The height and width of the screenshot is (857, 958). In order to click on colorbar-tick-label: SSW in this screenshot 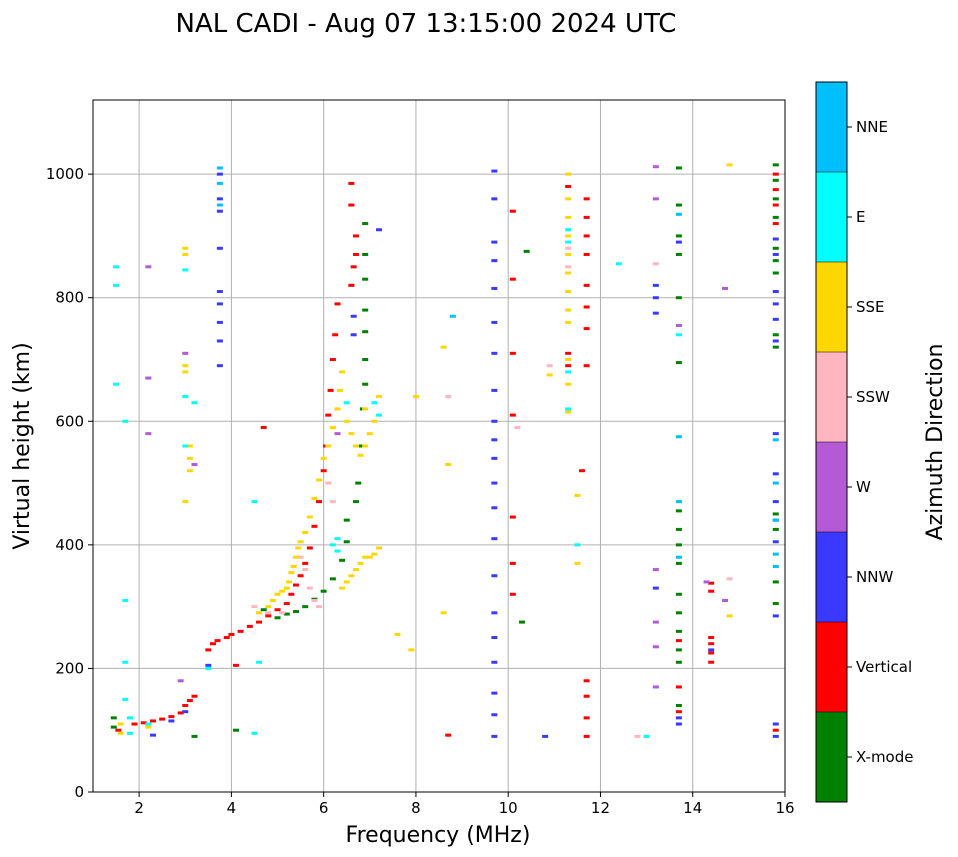, I will do `click(873, 397)`.